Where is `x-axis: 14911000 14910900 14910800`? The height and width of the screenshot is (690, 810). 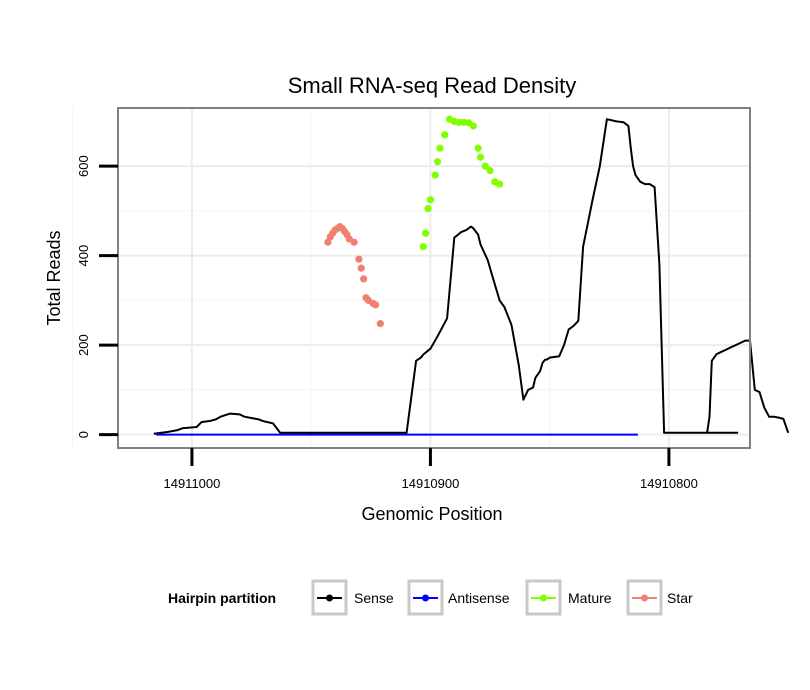
x-axis: 14911000 14910900 14910800 is located at coordinates (430, 469).